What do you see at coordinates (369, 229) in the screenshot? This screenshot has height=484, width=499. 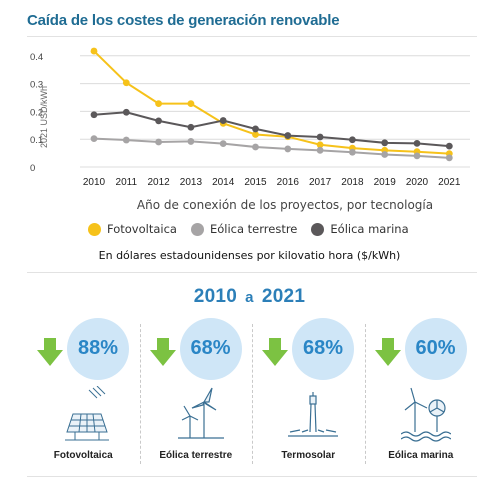 I see `legend-label: Eólica marina` at bounding box center [369, 229].